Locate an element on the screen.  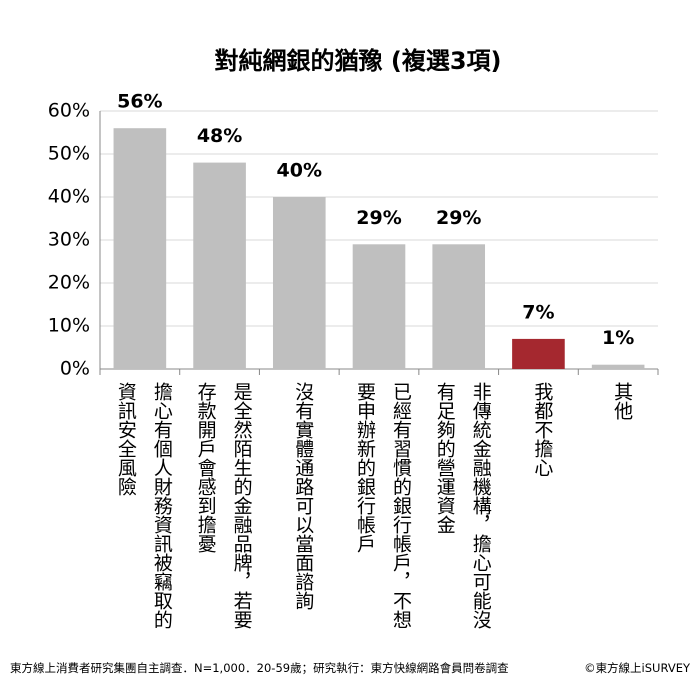
x-tick-label: 我都不擔心 is located at coordinates (542, 429).